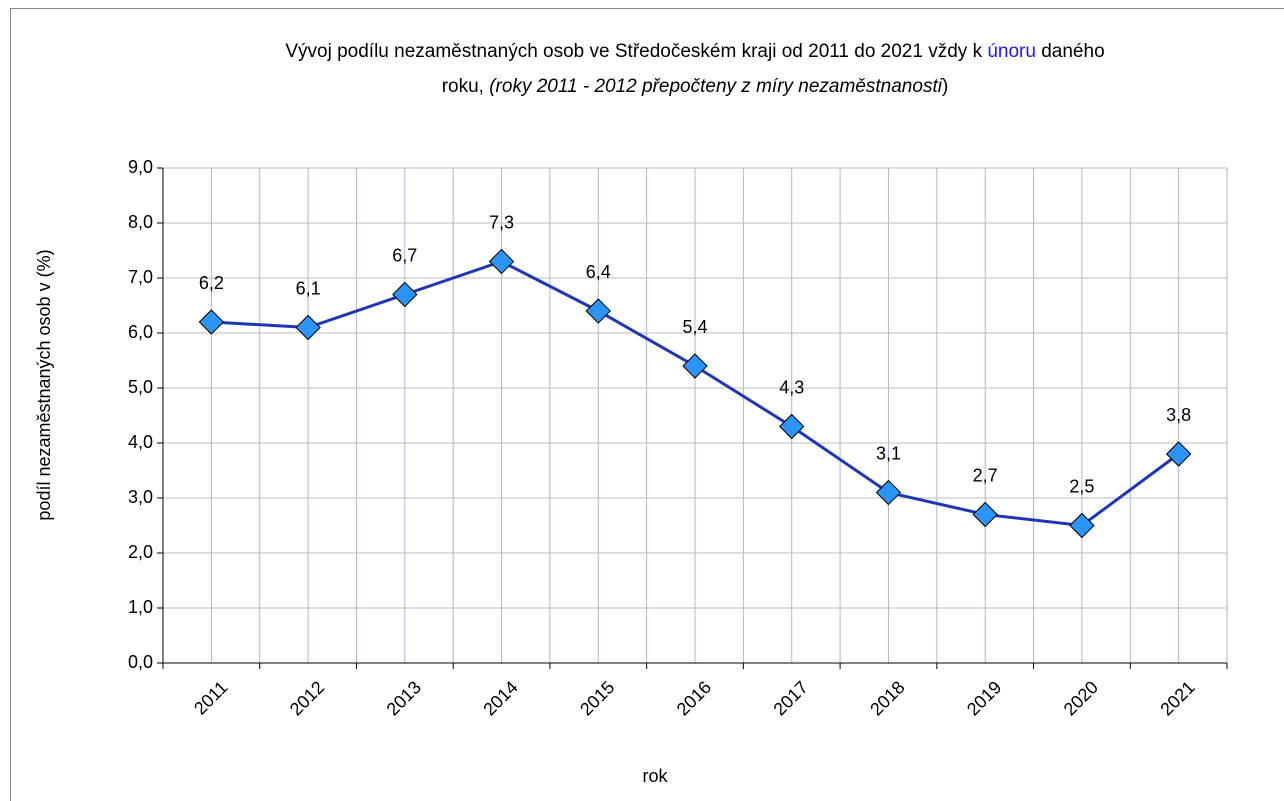 The width and height of the screenshot is (1284, 801). What do you see at coordinates (1011, 51) in the screenshot?
I see `title-part: únoru` at bounding box center [1011, 51].